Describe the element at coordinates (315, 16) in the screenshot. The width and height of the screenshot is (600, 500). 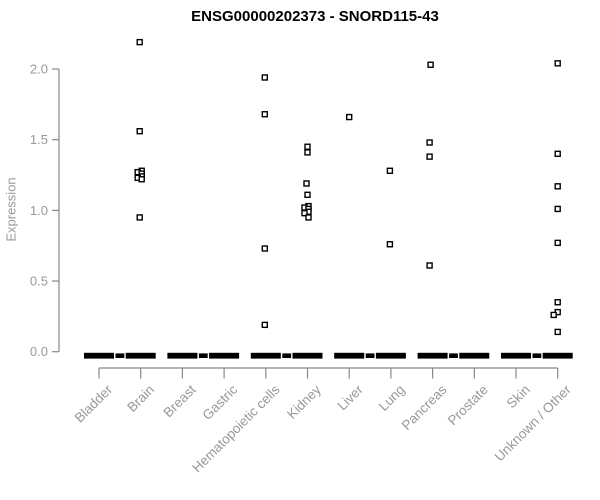
I see `chart-title: ENSG00000202373 - SNORD115-43` at that location.